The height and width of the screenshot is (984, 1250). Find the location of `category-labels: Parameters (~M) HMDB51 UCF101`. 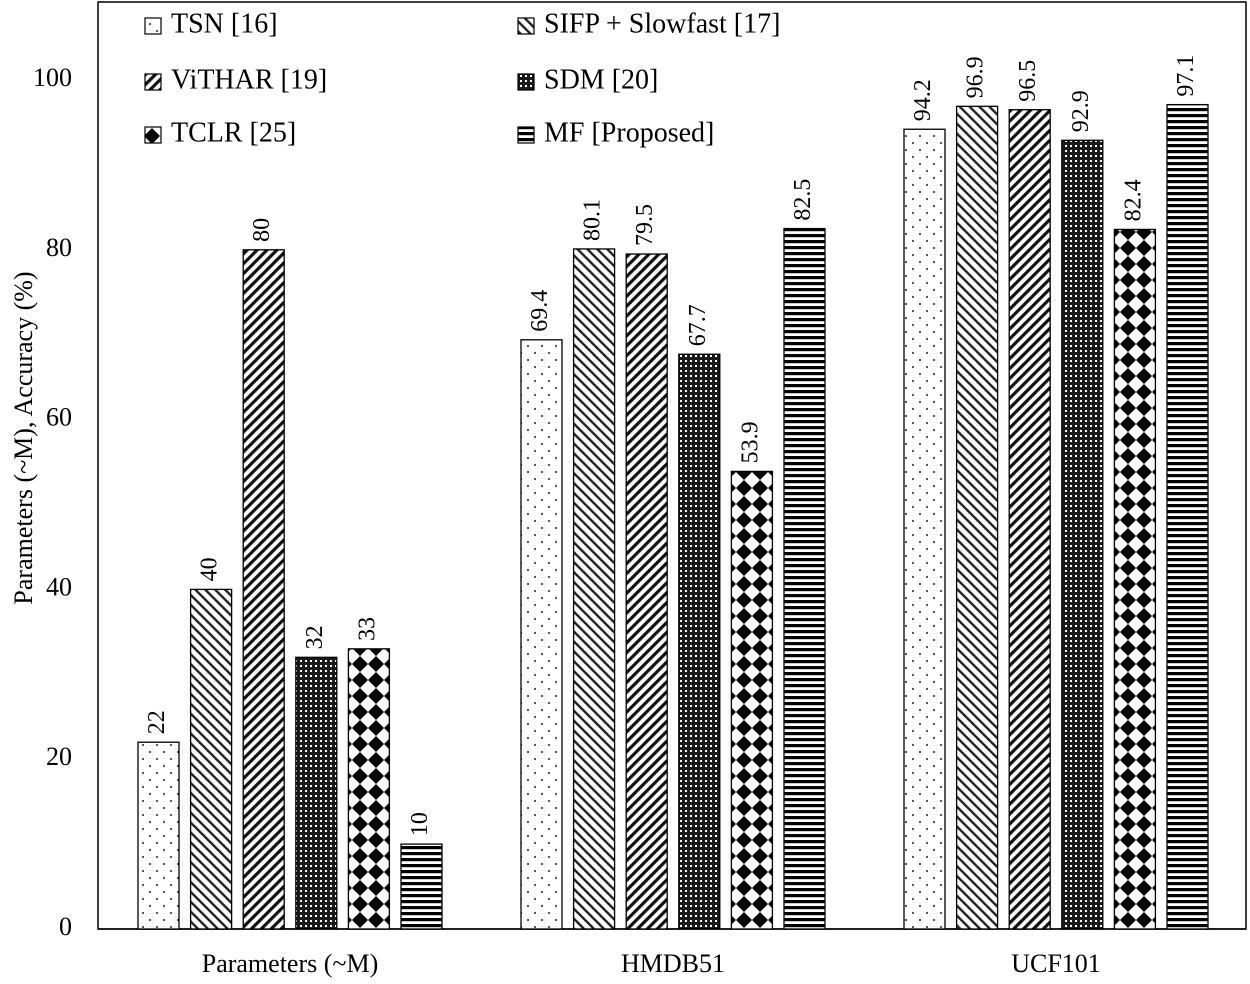

category-labels: Parameters (~M) HMDB51 UCF101 is located at coordinates (651, 963).